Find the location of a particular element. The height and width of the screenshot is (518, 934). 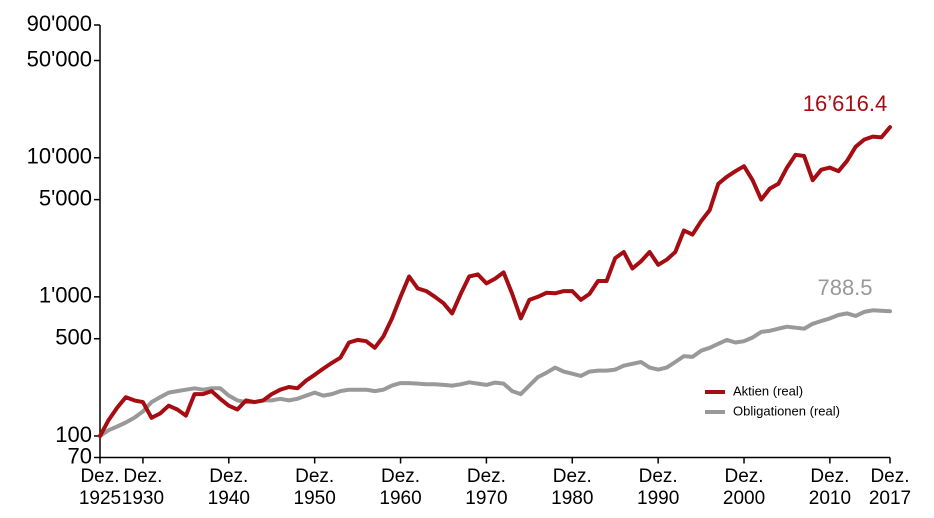

x-tick-label: Dez. 1980 is located at coordinates (572, 487).